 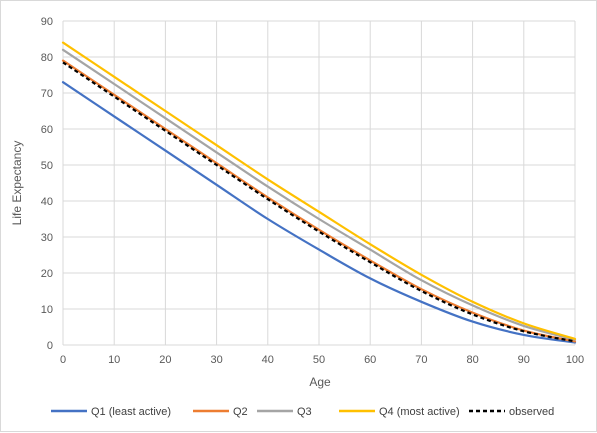 What do you see at coordinates (268, 360) in the screenshot?
I see `x-tick-label: 40` at bounding box center [268, 360].